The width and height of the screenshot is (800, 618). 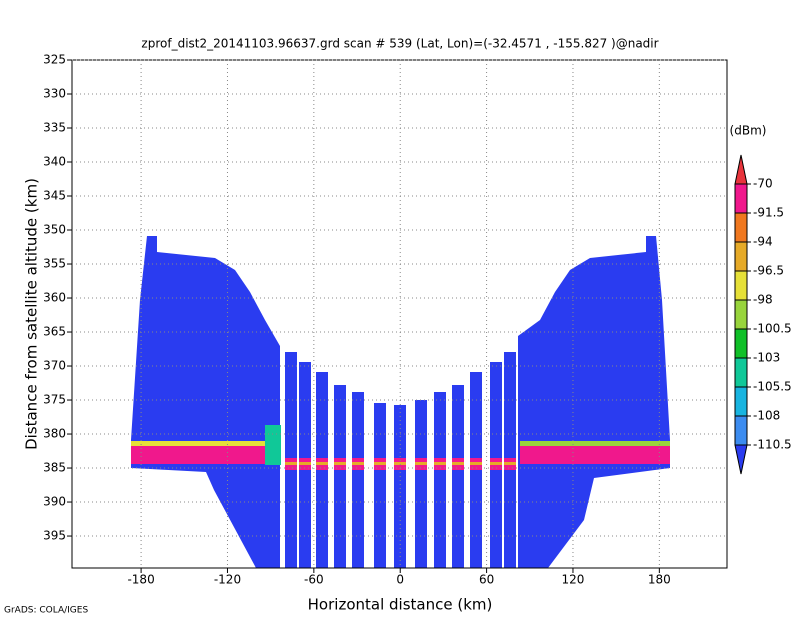 I want to click on y-tick-label: 390, so click(x=54, y=502).